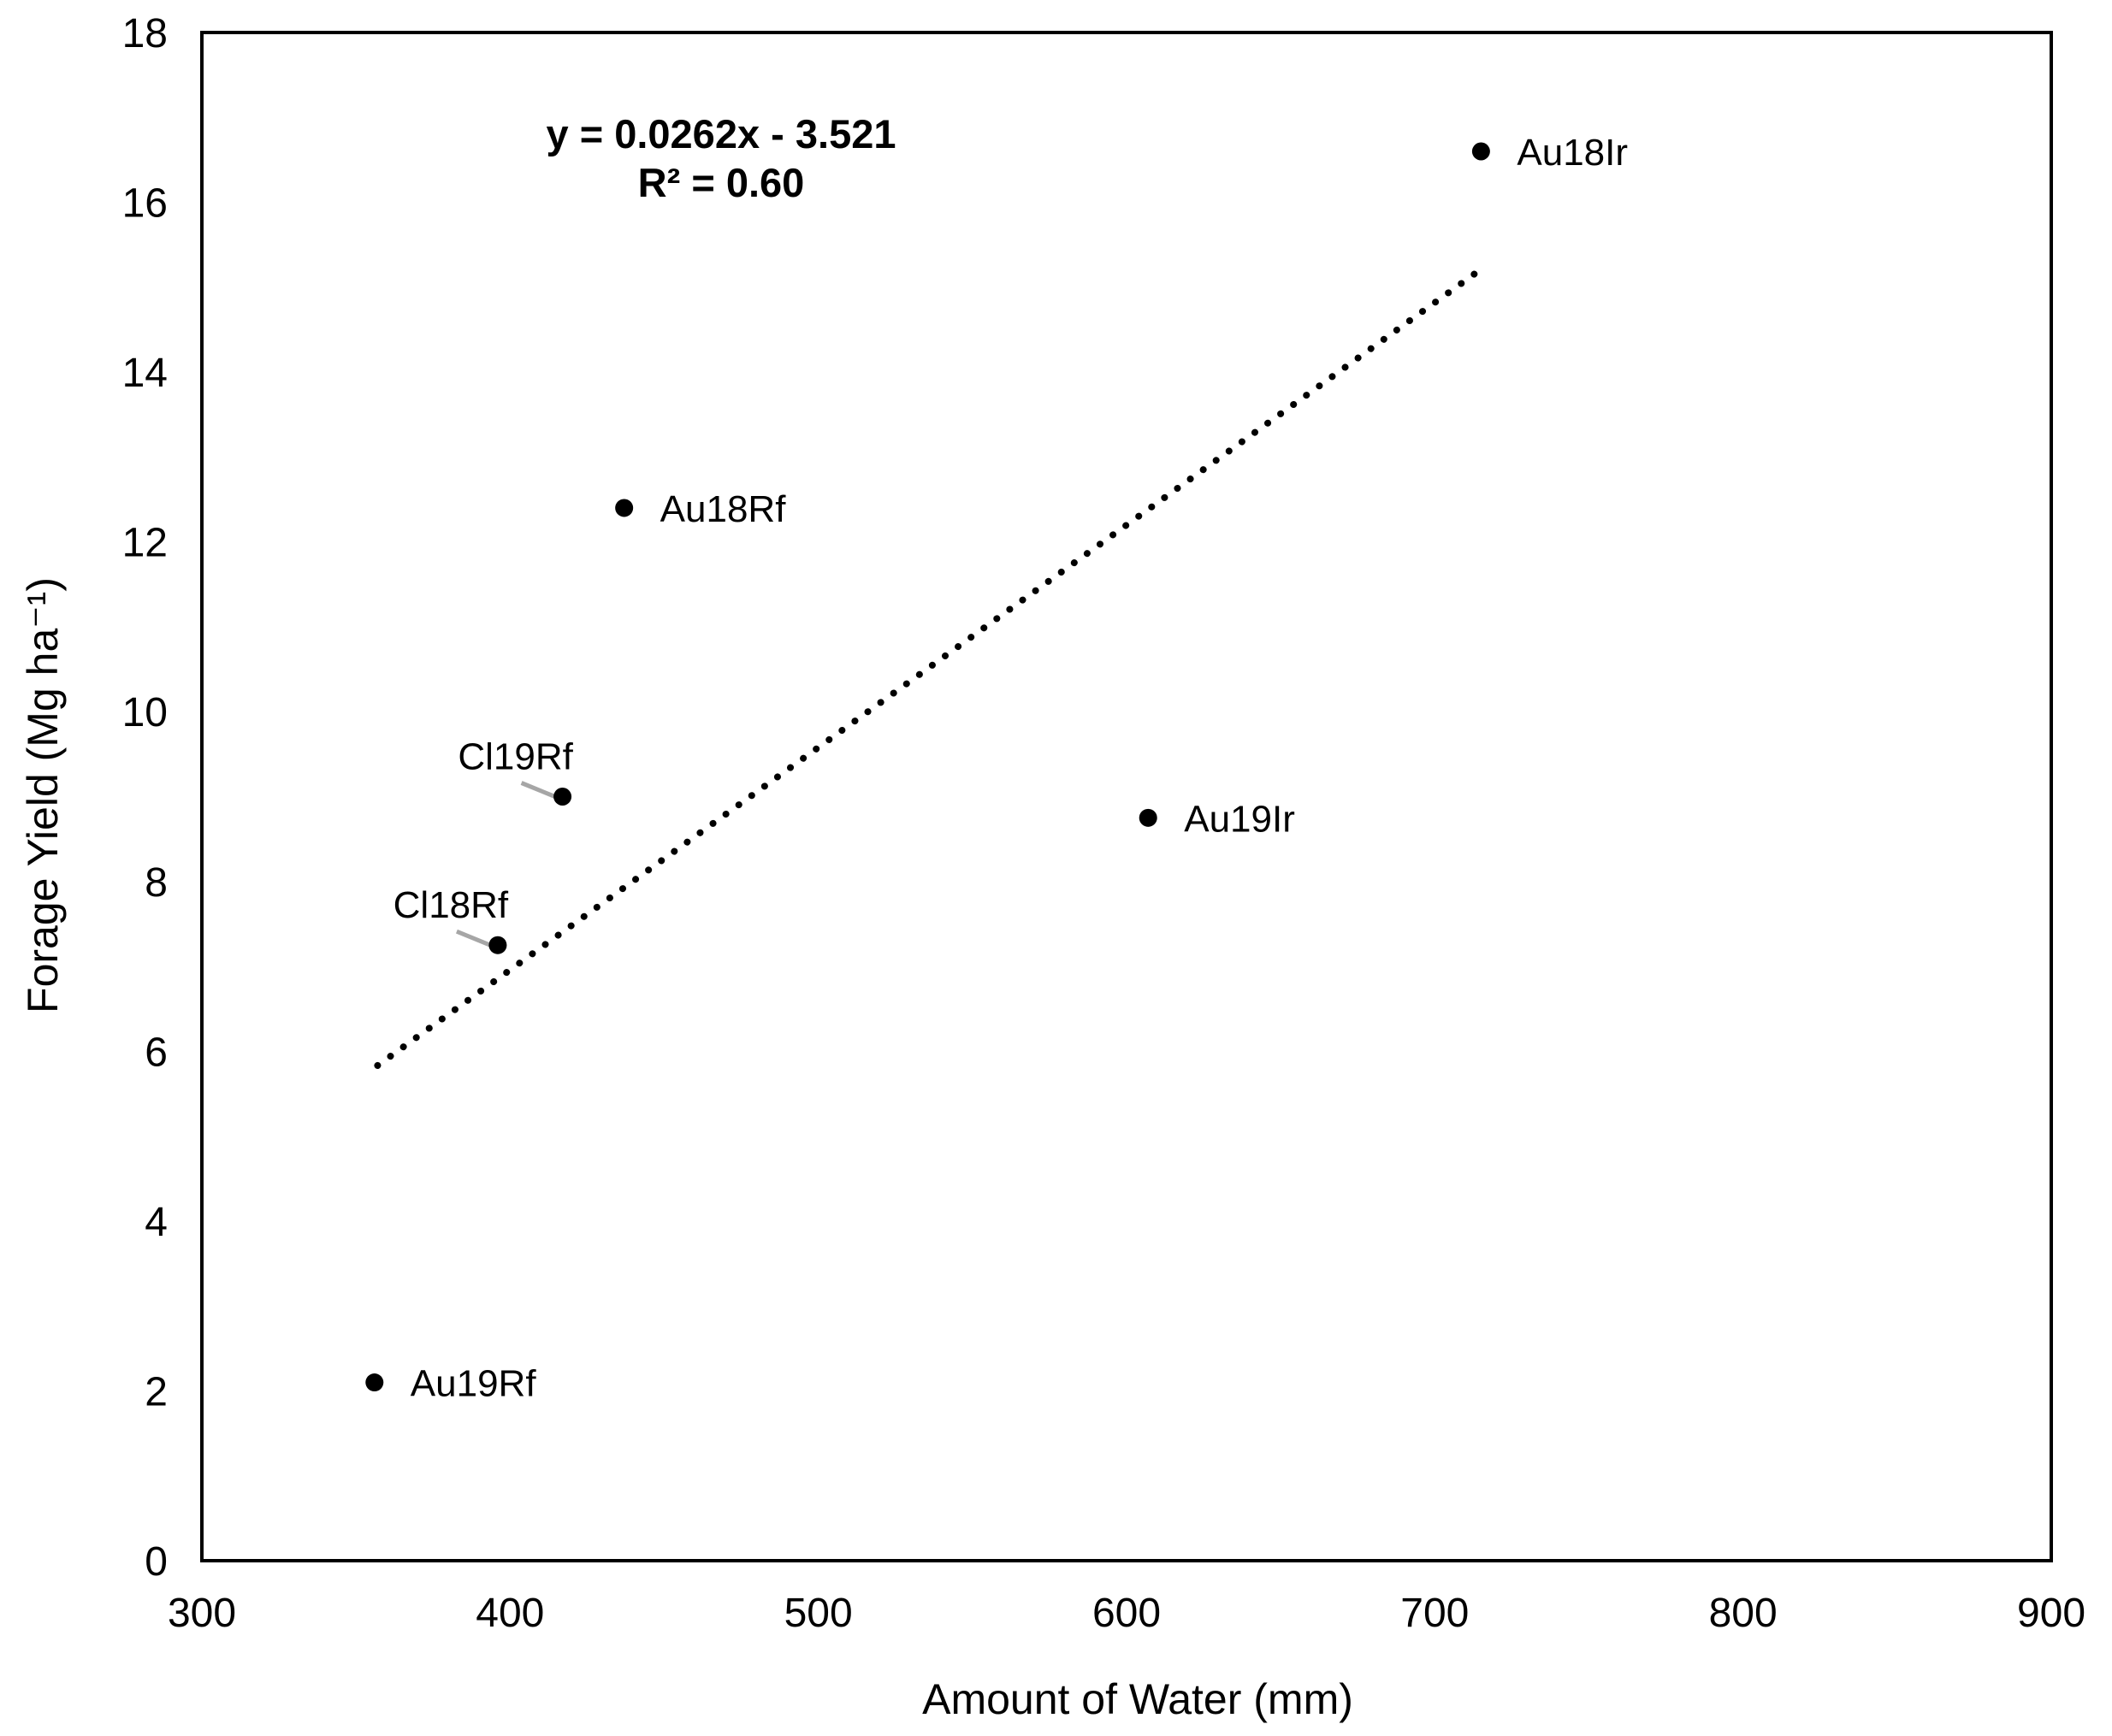 The image size is (2112, 1736). What do you see at coordinates (515, 757) in the screenshot?
I see `point-label-Cl19Rf: Cl19Rf` at bounding box center [515, 757].